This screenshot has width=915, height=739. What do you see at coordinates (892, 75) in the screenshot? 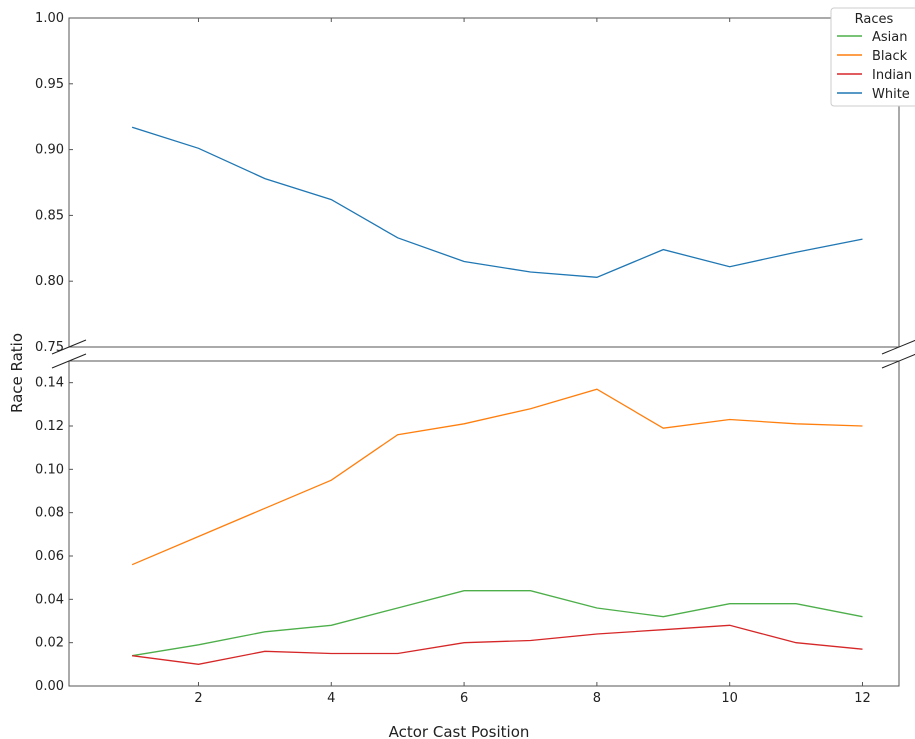
I see `legend-label-indian: Indian` at bounding box center [892, 75].